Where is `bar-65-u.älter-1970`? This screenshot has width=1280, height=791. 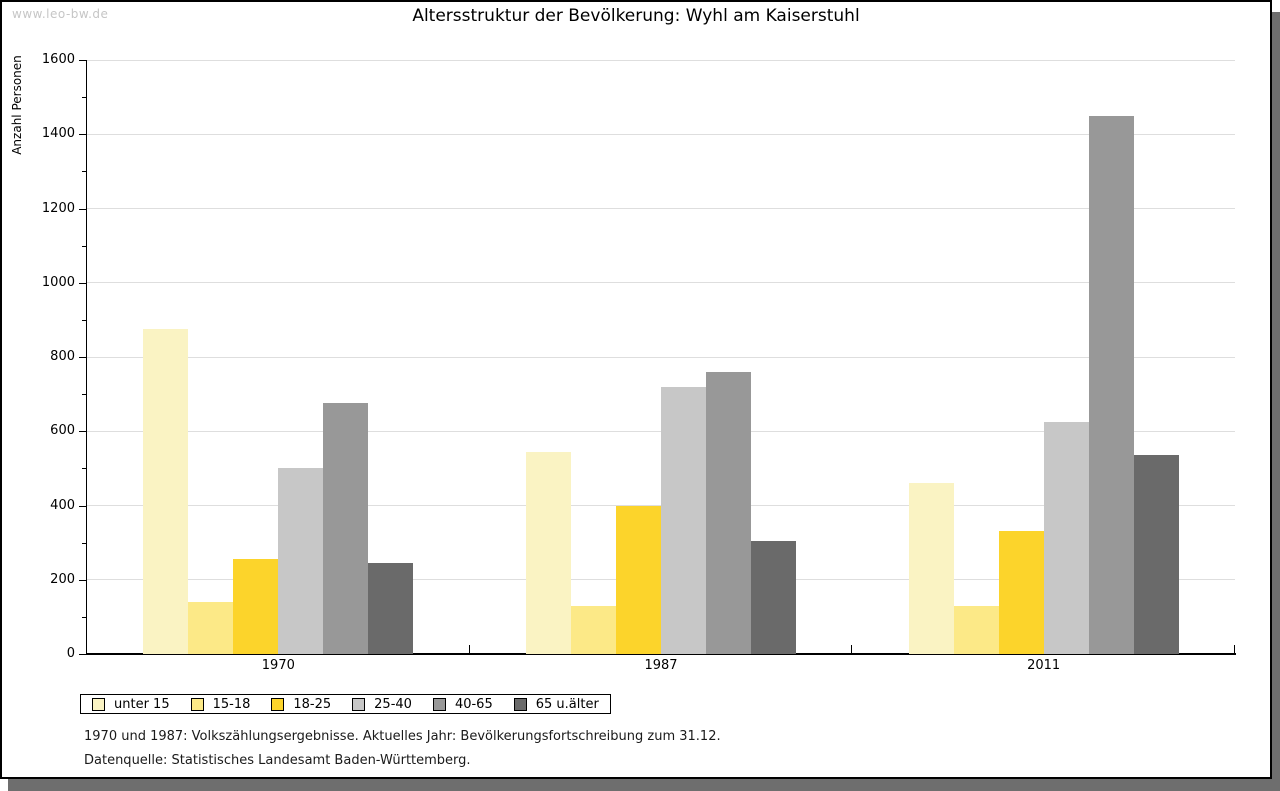
bar-65-u.älter-1970 is located at coordinates (391, 608).